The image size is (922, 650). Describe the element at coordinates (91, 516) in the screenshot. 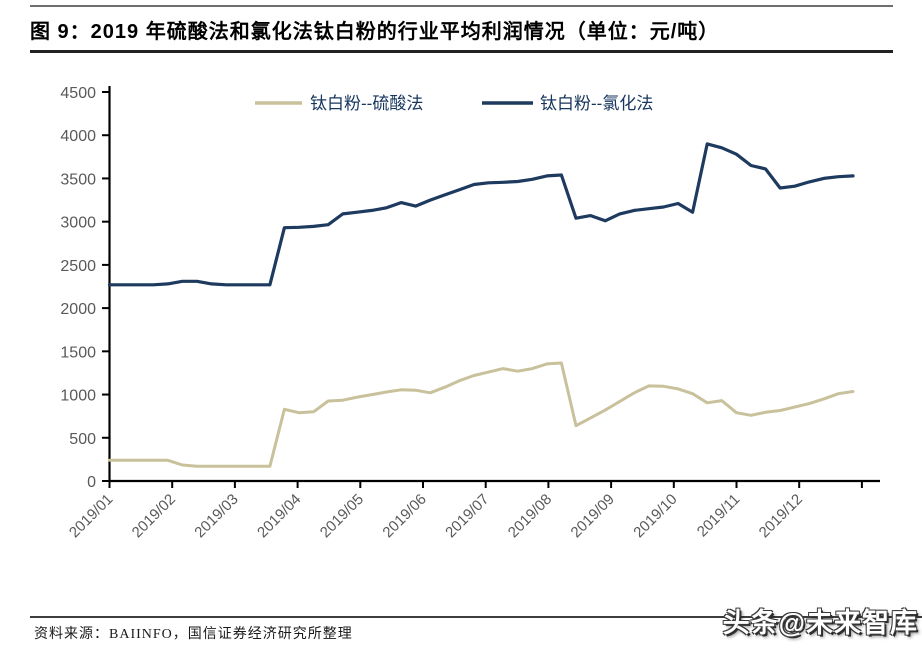

I see `x-tick-label: 2019/01` at that location.